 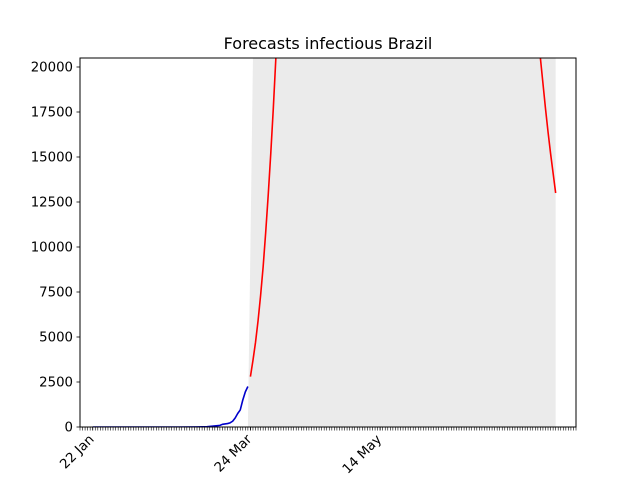 I want to click on y-axis-ticks: 0 2500 5000 7500 10000 12500 15000 17500 20000, so click(x=55, y=248).